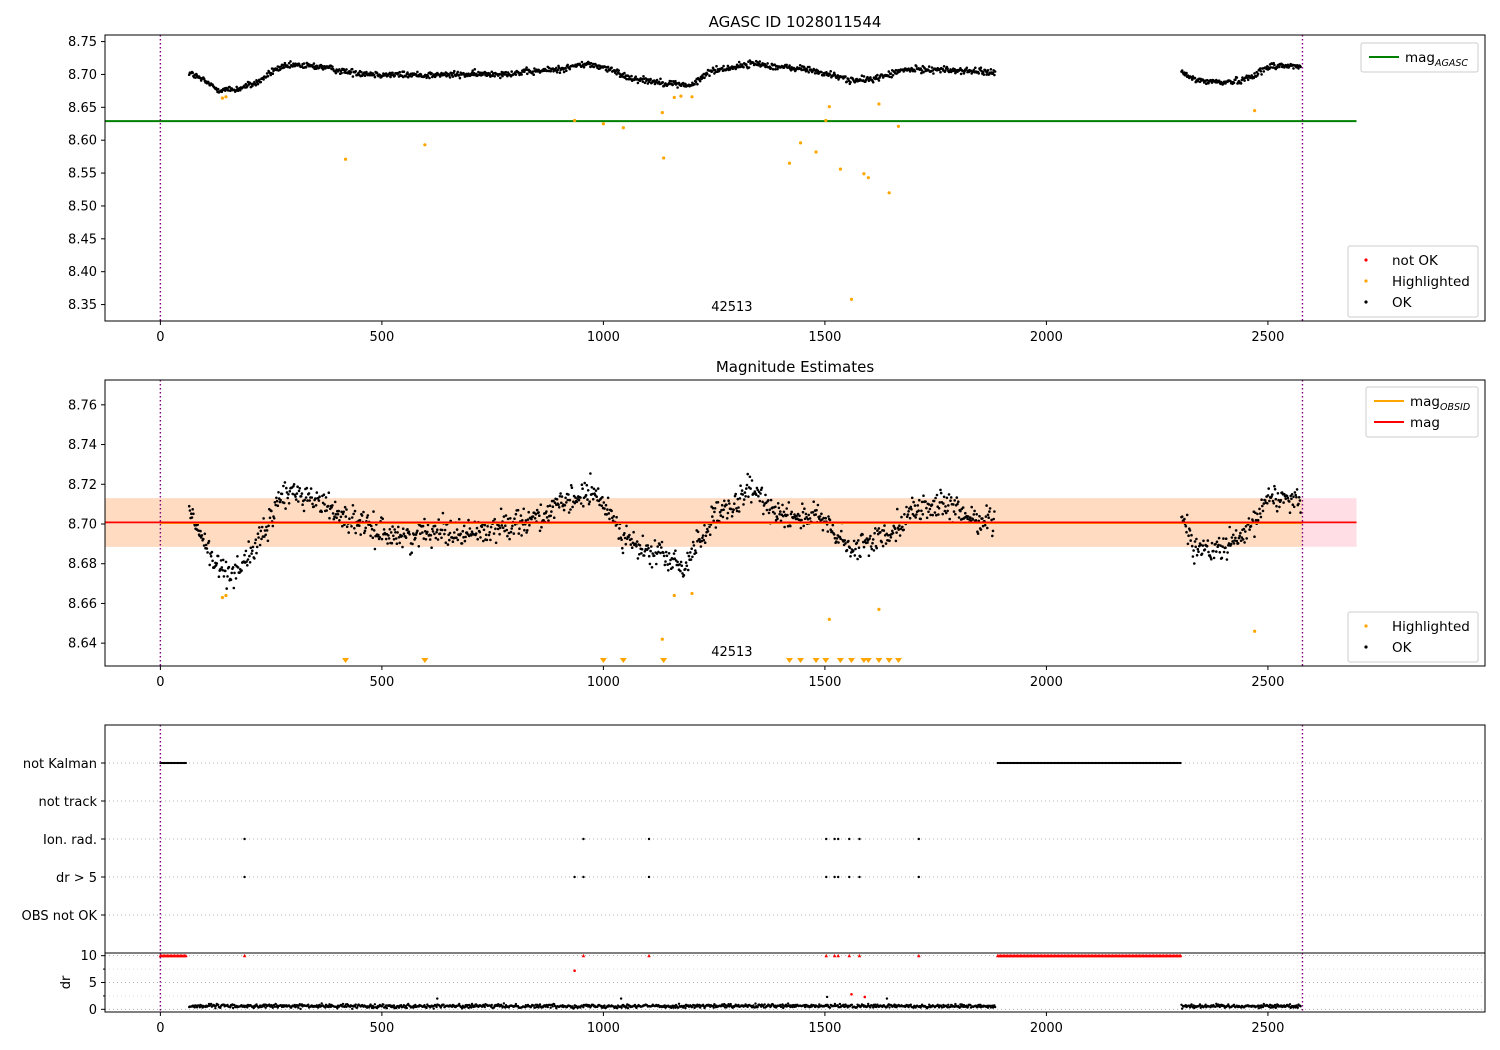 This screenshot has width=1500, height=1050. What do you see at coordinates (772, 992) in the screenshot?
I see `dr-panel: 0 5 10 dr 0 500 1000 1500 2000 2500` at bounding box center [772, 992].